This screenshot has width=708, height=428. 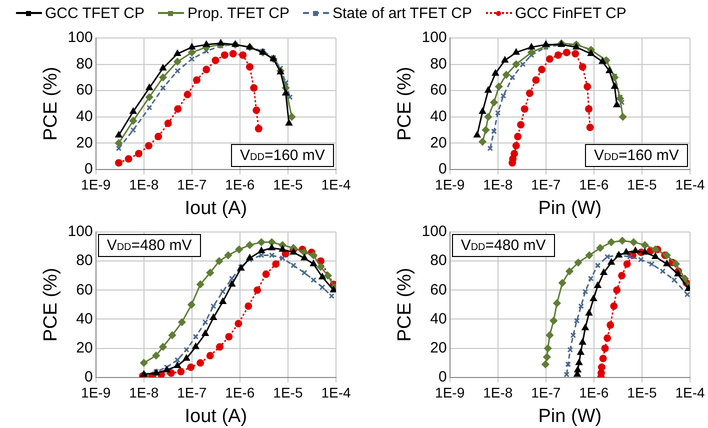 What do you see at coordinates (94, 13) in the screenshot?
I see `legend-label: GCC TFET CP` at bounding box center [94, 13].